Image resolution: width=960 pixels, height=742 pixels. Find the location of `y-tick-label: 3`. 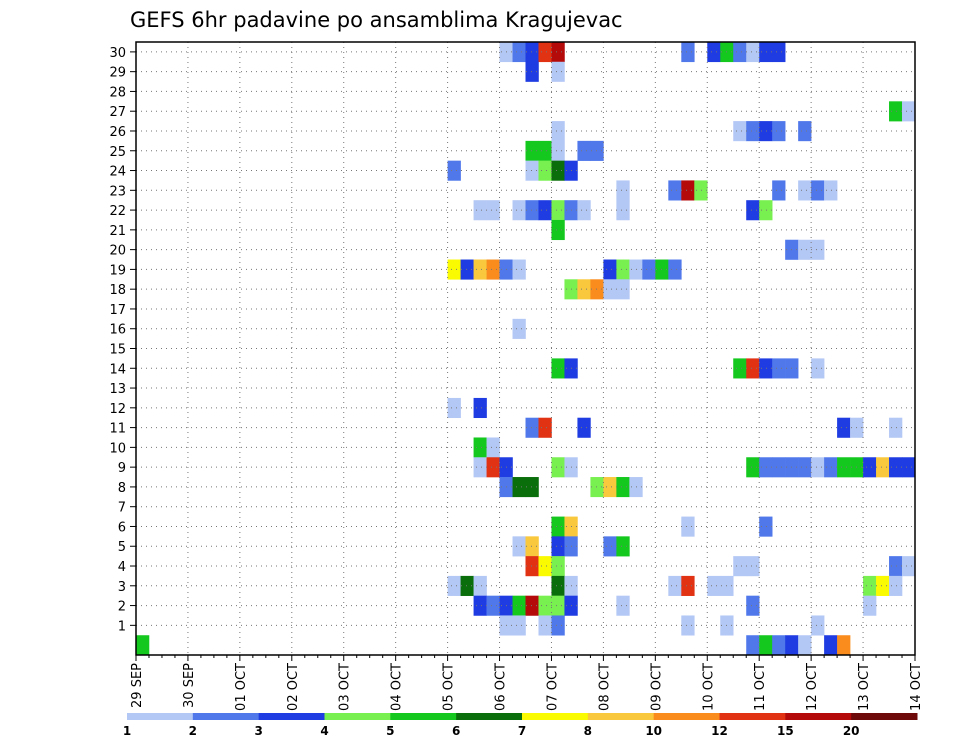

y-tick-label: 3 is located at coordinates (122, 587).